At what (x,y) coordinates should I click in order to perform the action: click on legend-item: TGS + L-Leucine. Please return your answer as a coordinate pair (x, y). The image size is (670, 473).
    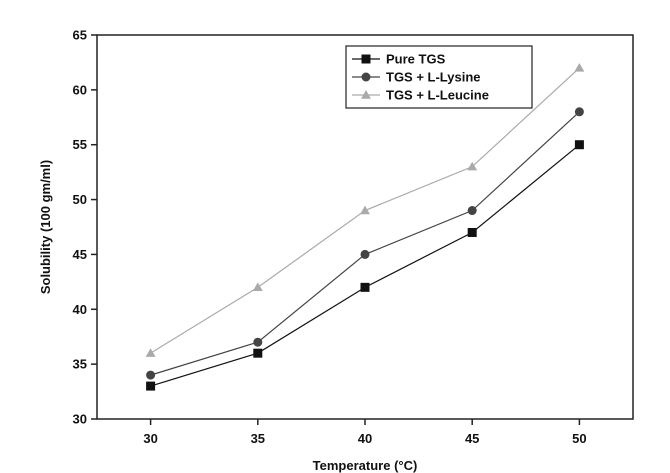
    Looking at the image, I should click on (420, 95).